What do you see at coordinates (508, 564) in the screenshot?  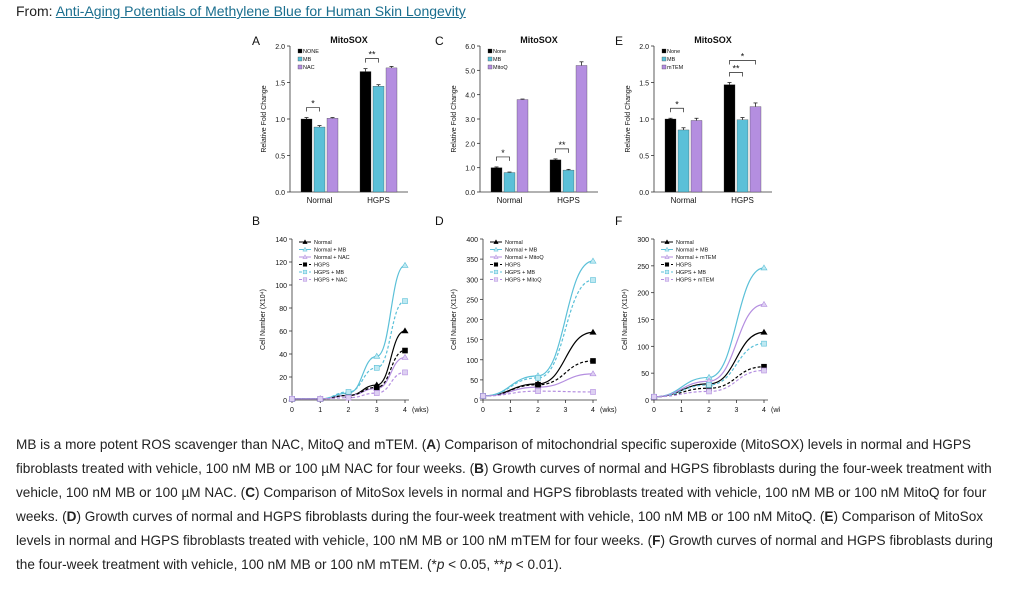 I see `caption-segment: p` at bounding box center [508, 564].